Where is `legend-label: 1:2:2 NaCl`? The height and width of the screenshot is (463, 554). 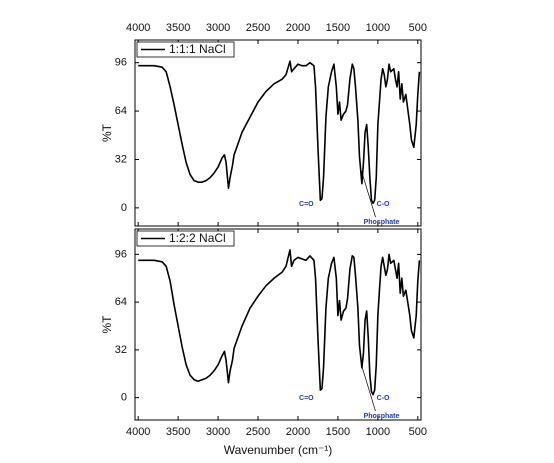 legend-label: 1:2:2 NaCl is located at coordinates (197, 238).